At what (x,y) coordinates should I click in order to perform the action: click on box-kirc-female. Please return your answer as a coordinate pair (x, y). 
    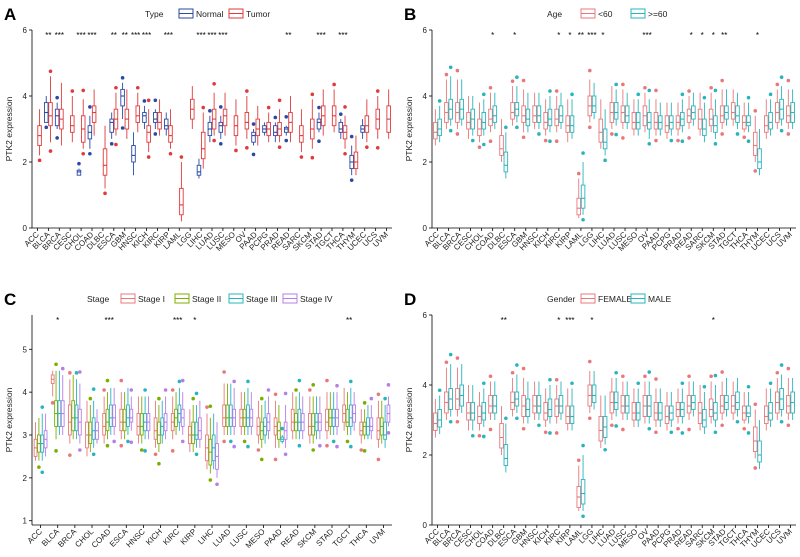
    Looking at the image, I should click on (556, 406).